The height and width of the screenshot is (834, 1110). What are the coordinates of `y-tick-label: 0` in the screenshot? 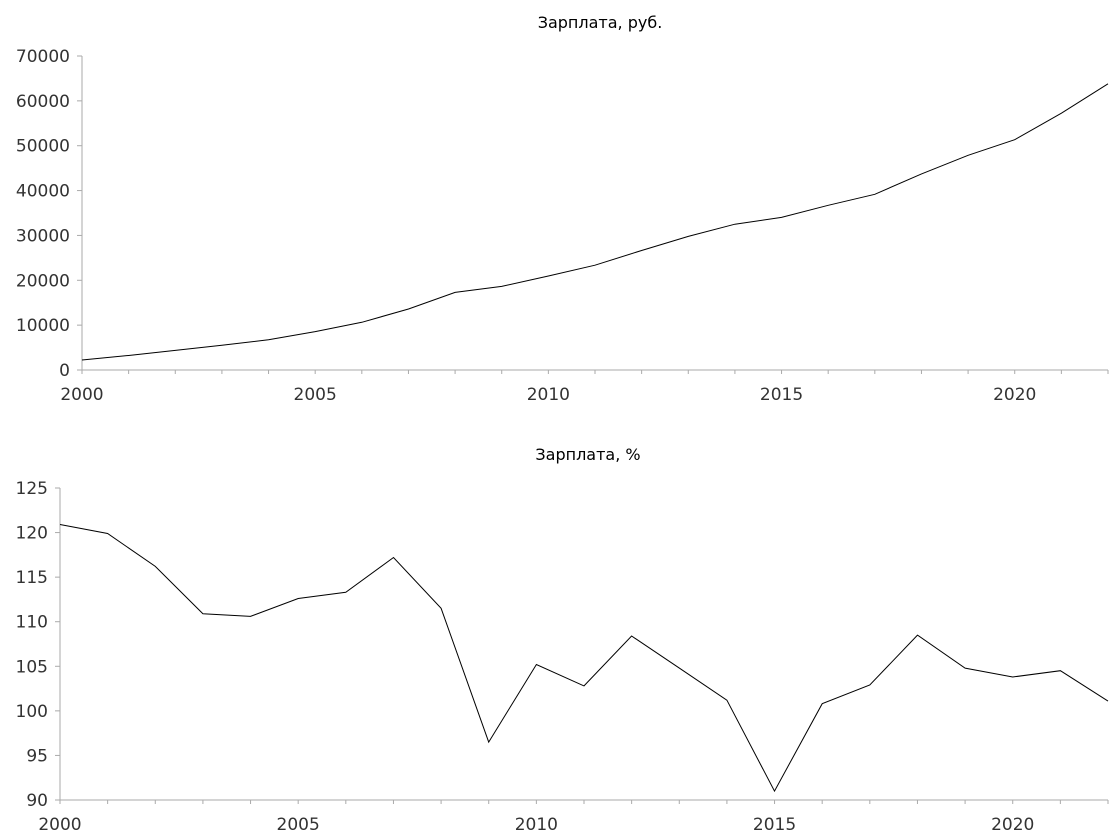 It's located at (64, 371).